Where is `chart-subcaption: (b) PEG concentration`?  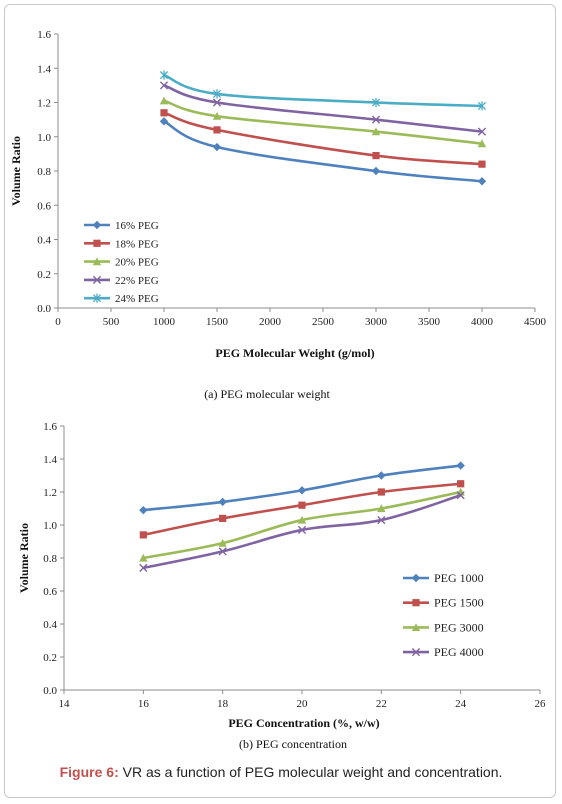
chart-subcaption: (b) PEG concentration is located at coordinates (293, 744).